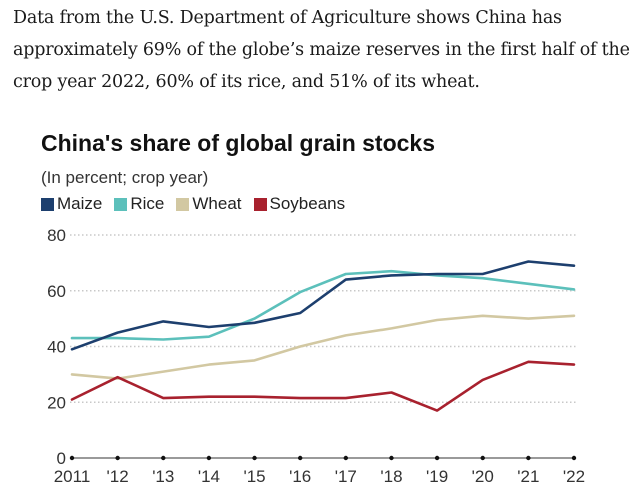 This screenshot has width=641, height=493. Describe the element at coordinates (163, 476) in the screenshot. I see `x-tick-label-2: '13` at that location.